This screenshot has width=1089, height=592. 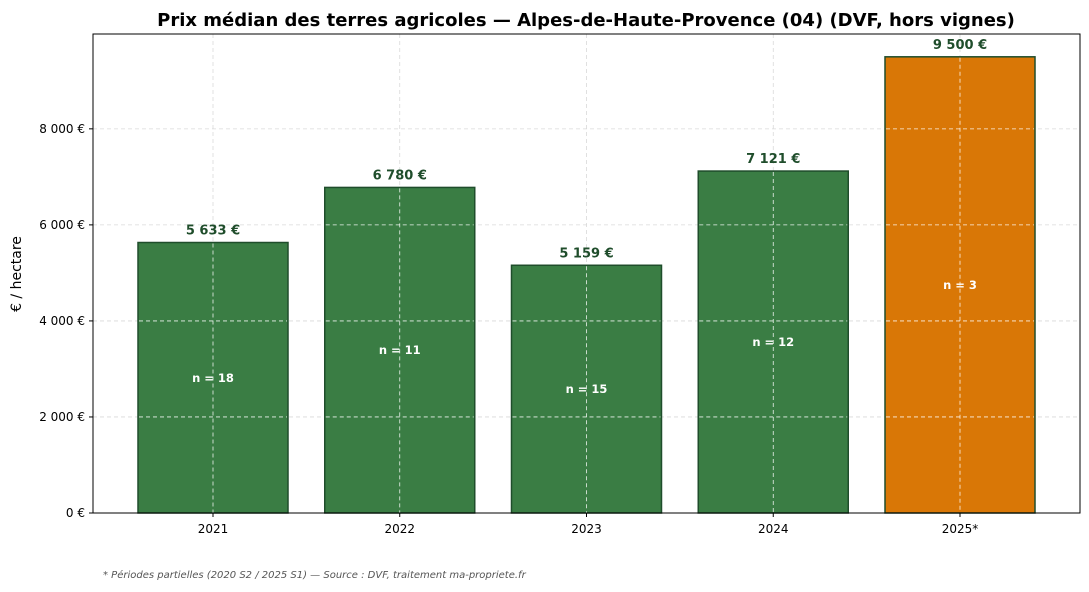 I want to click on count-label: n = 3, so click(x=960, y=285).